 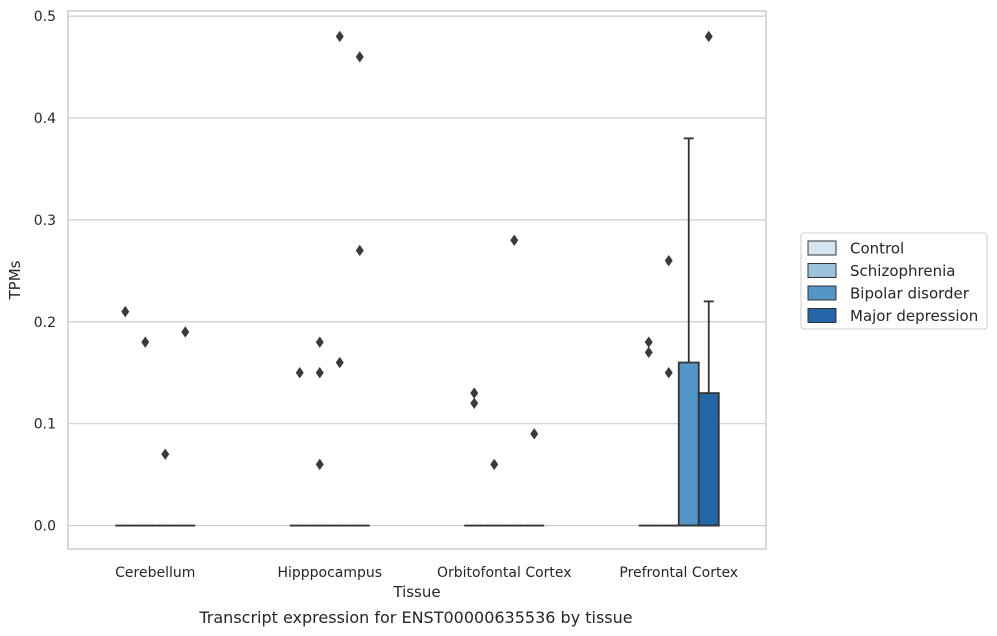 I want to click on legend-box, so click(x=894, y=281).